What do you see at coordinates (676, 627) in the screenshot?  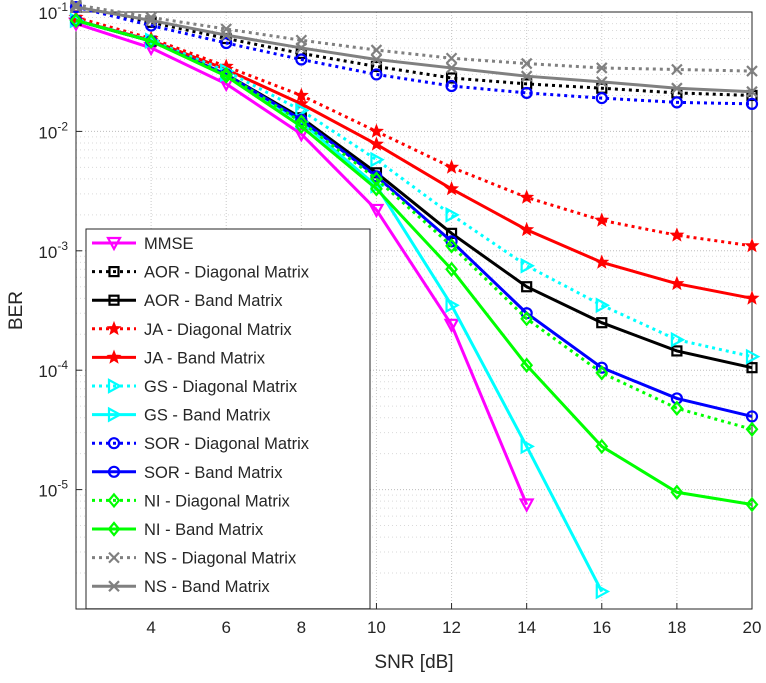 I see `x-tick-label: 18` at bounding box center [676, 627].